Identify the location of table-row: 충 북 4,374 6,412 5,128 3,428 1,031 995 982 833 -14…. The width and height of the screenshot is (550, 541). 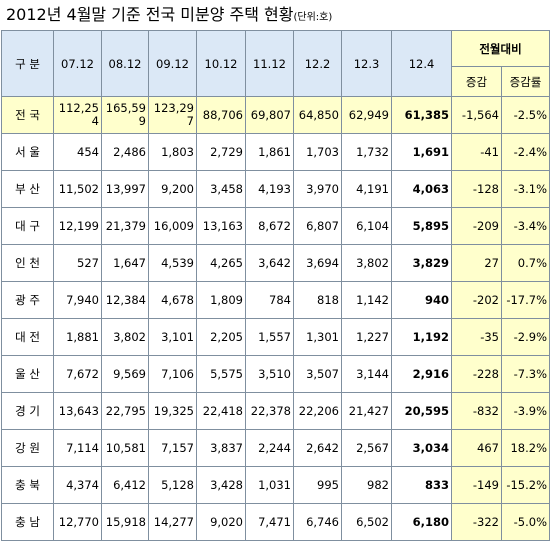
(275, 485).